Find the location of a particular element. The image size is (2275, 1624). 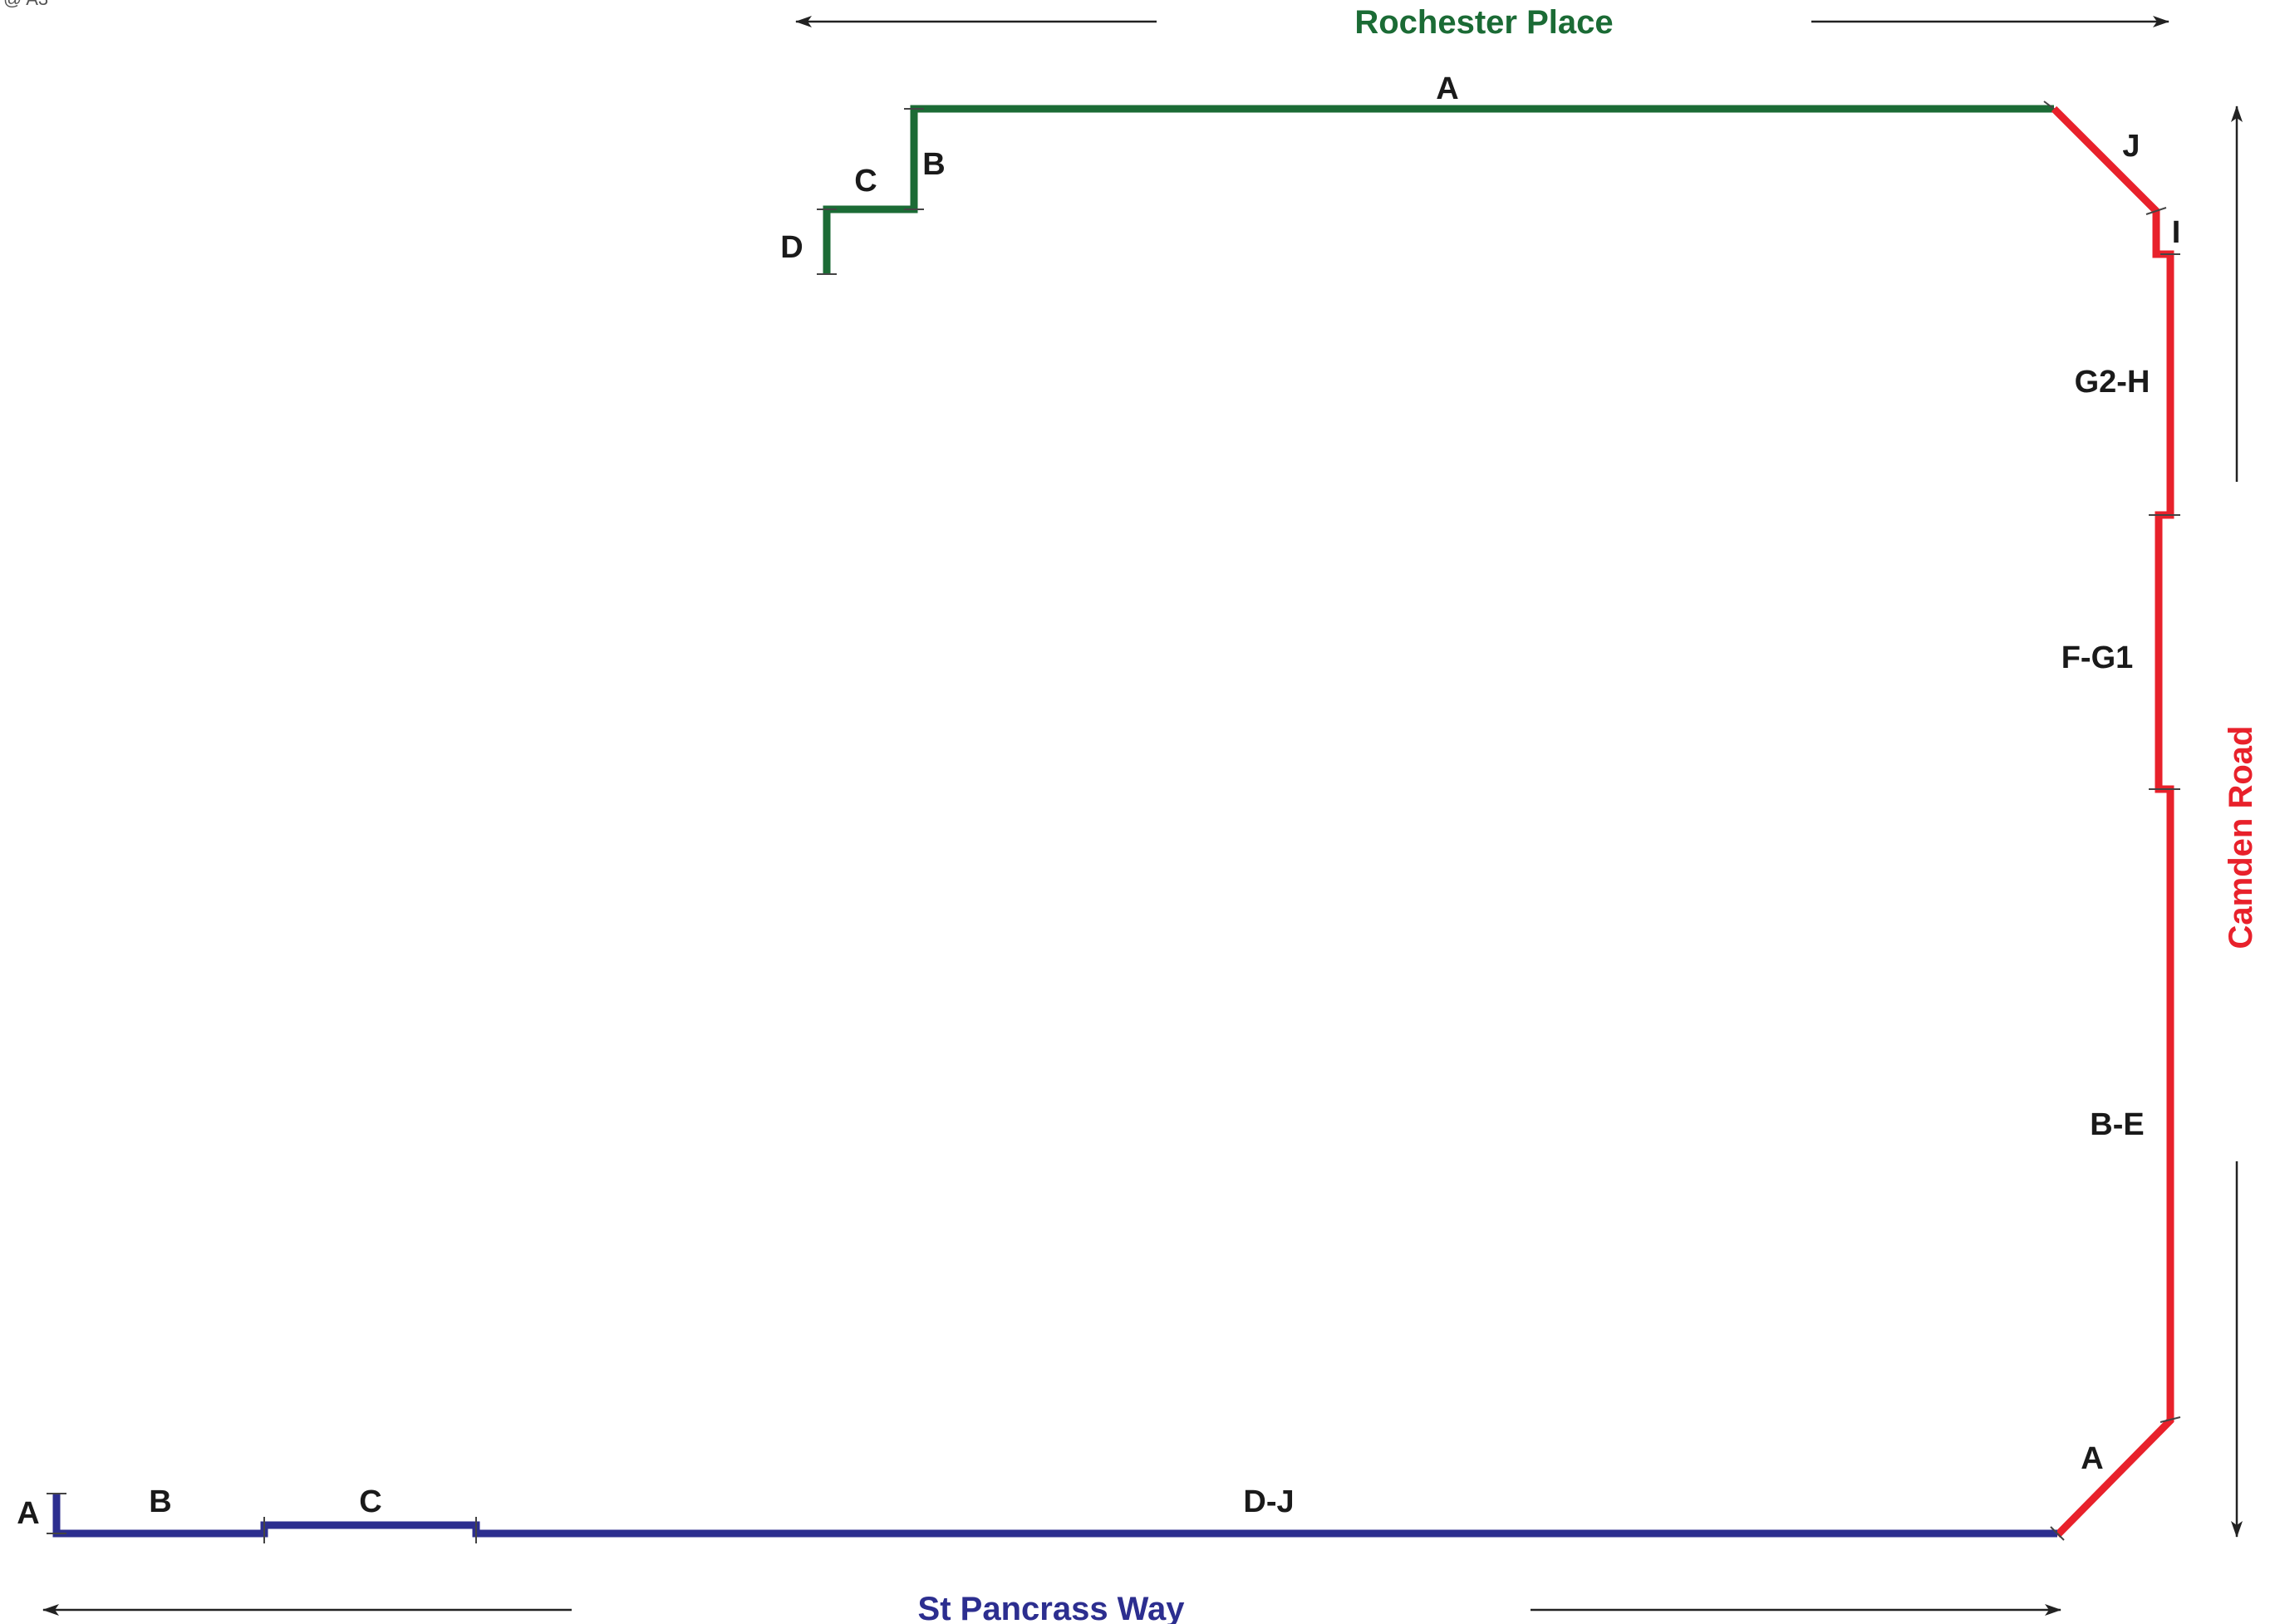

camden-label-b-e: B-E is located at coordinates (2117, 1124).